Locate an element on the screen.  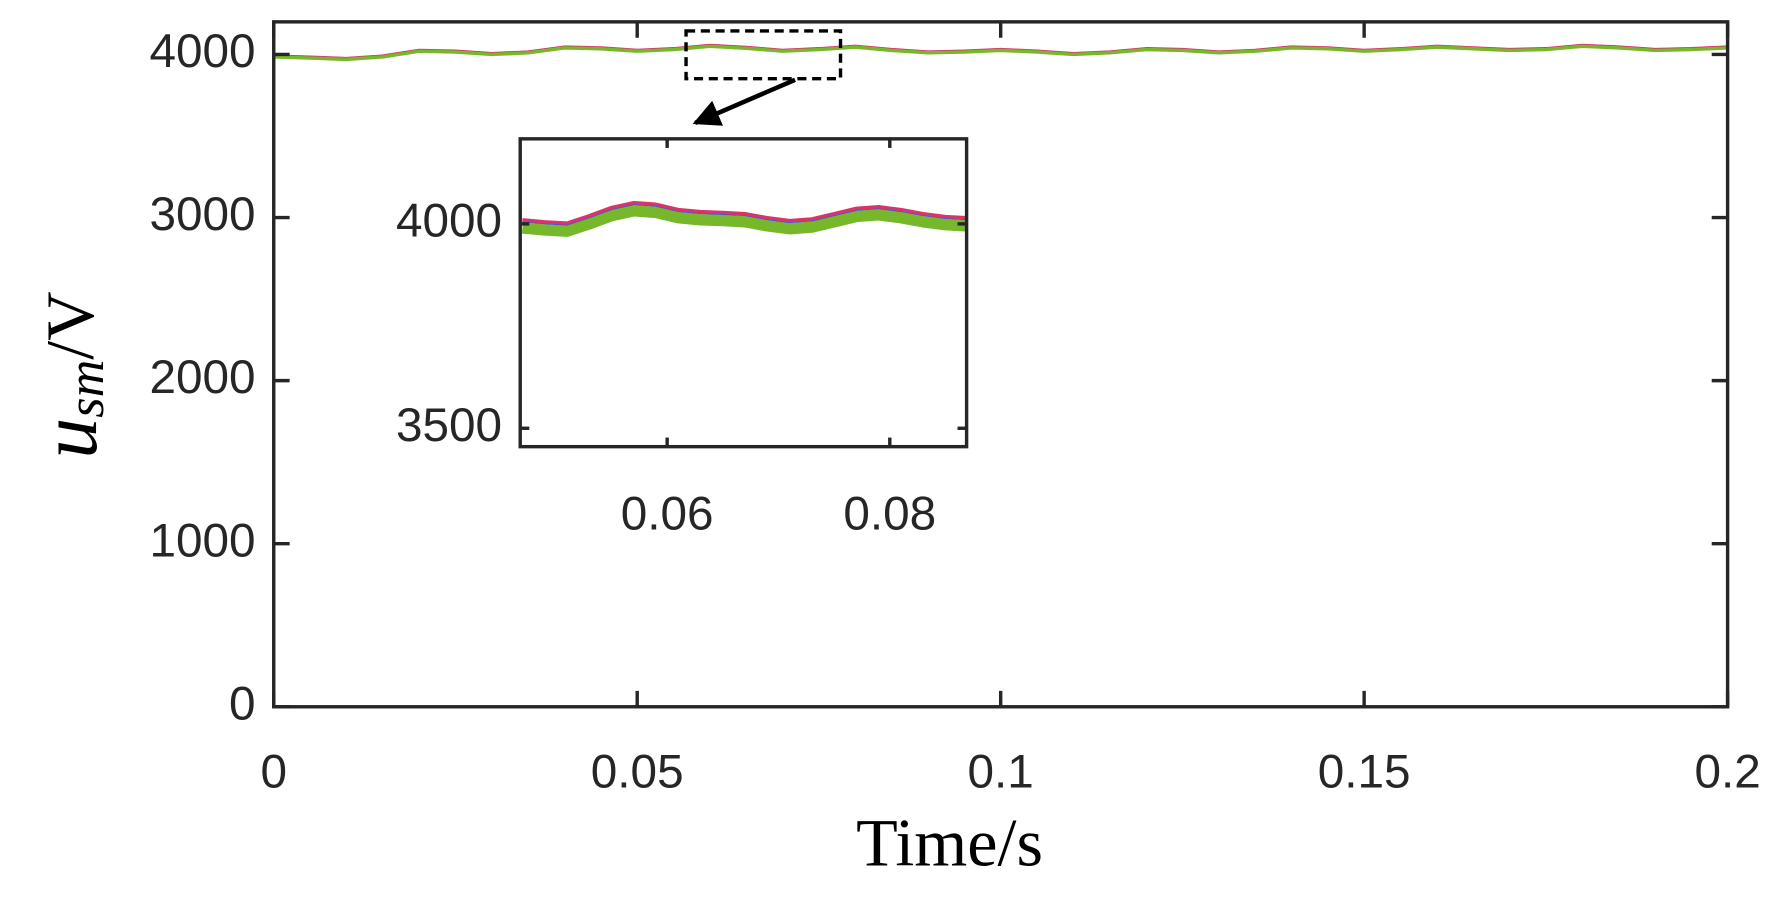
inset-plot: 0.06 0.08 3500 4000 is located at coordinates (682, 339).